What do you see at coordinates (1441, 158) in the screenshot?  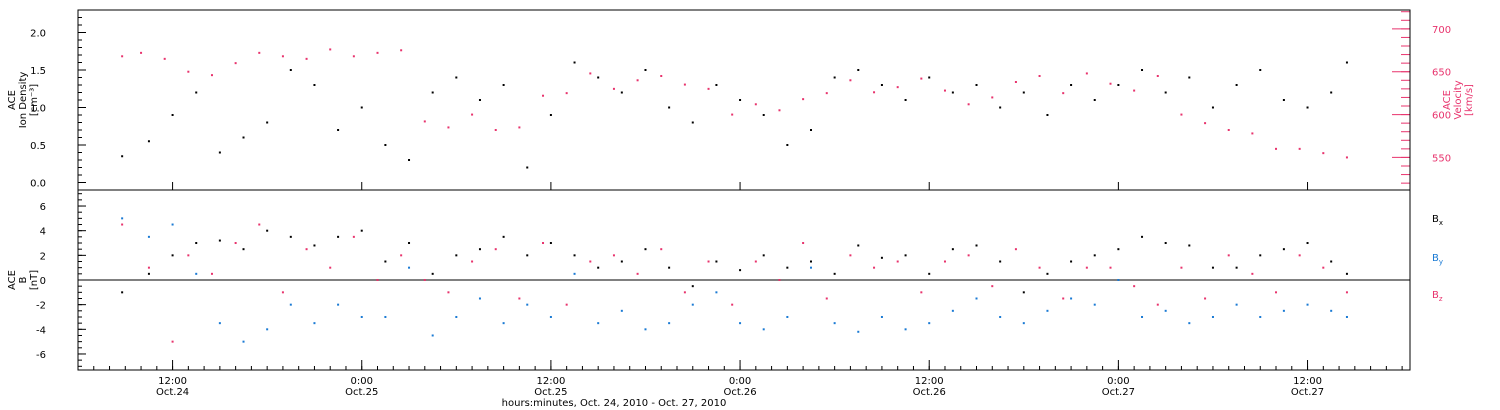 I see `velocity-tick-label: 550` at bounding box center [1441, 158].